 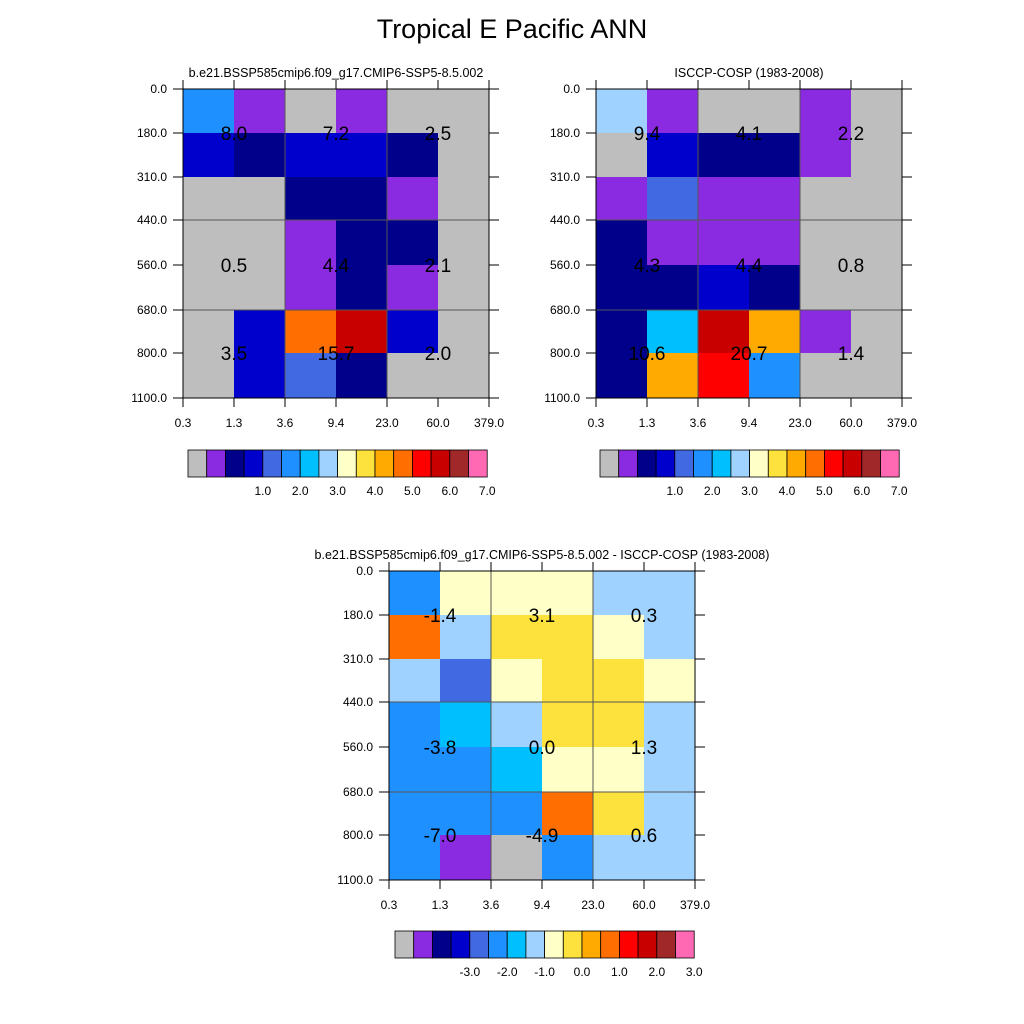 What do you see at coordinates (440, 616) in the screenshot?
I see `box-value-label: -1.4` at bounding box center [440, 616].